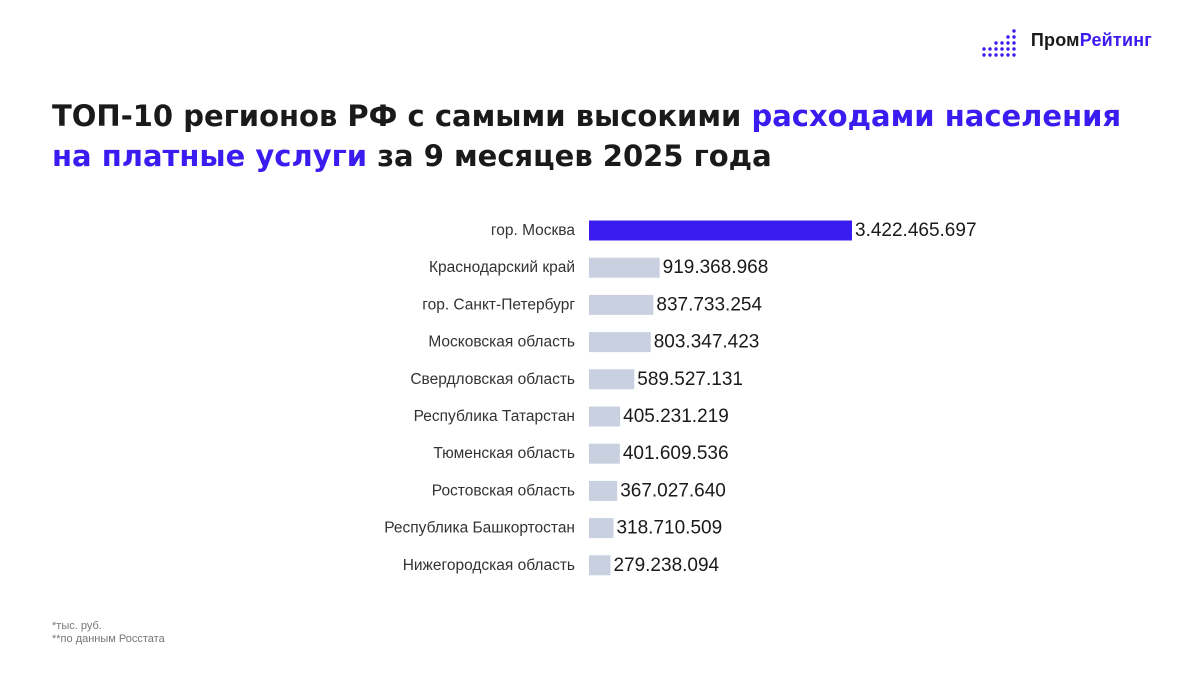 This screenshot has width=1200, height=675. Describe the element at coordinates (77, 626) in the screenshot. I see `unit-note: *тыс. руб.` at that location.